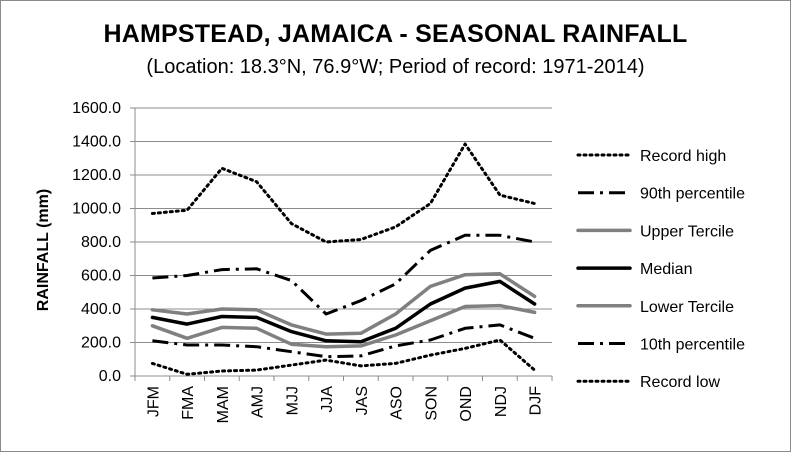 The width and height of the screenshot is (791, 452). What do you see at coordinates (692, 345) in the screenshot?
I see `legend-label: 10th percentile` at bounding box center [692, 345].